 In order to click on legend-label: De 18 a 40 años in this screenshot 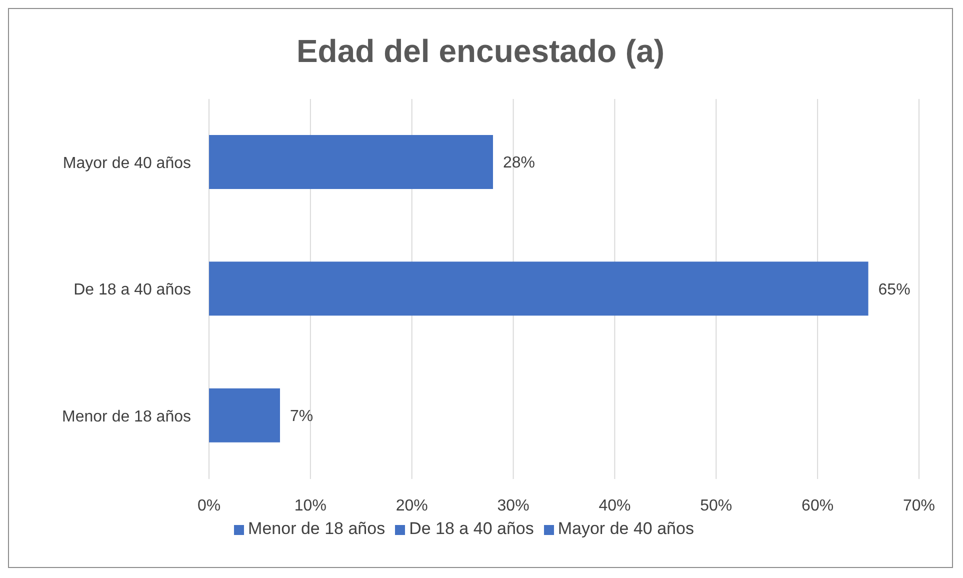, I will do `click(471, 528)`.